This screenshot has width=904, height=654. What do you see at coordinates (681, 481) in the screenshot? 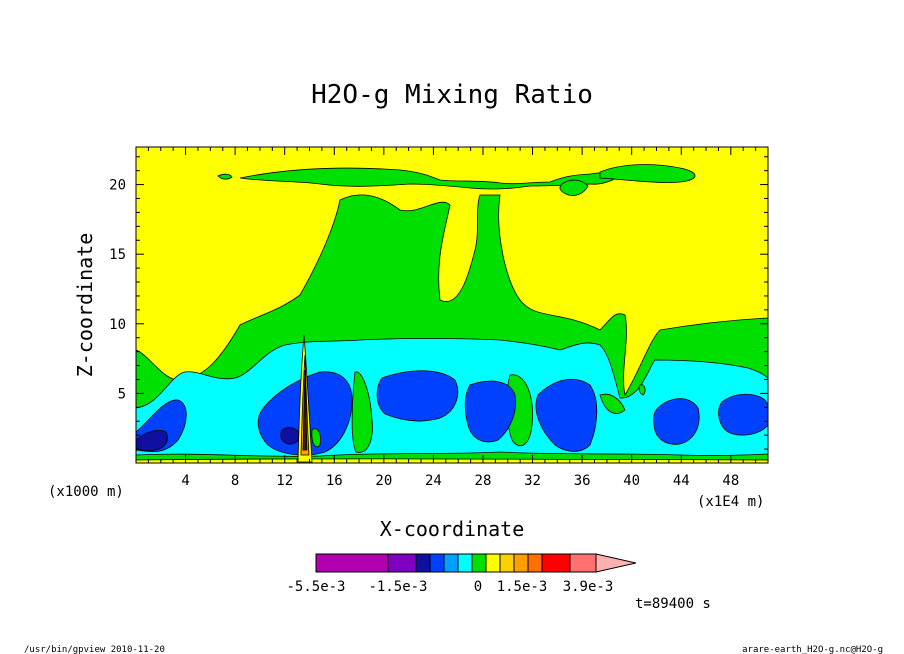
I see `x-tick-label: 44` at bounding box center [681, 481].